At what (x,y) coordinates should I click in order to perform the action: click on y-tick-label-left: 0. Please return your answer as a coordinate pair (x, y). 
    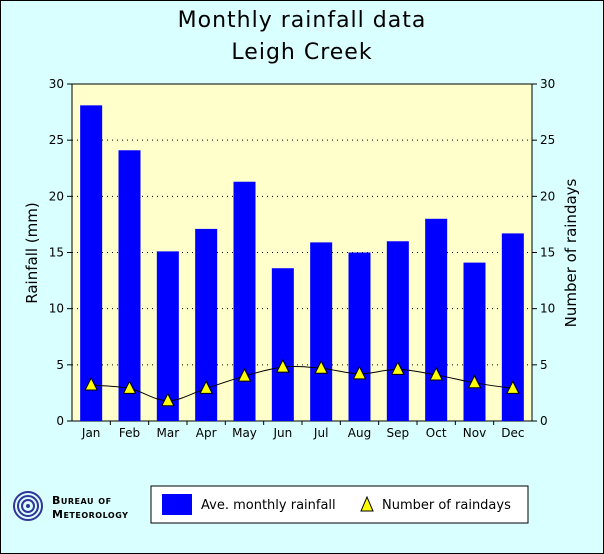
    Looking at the image, I should click on (60, 421).